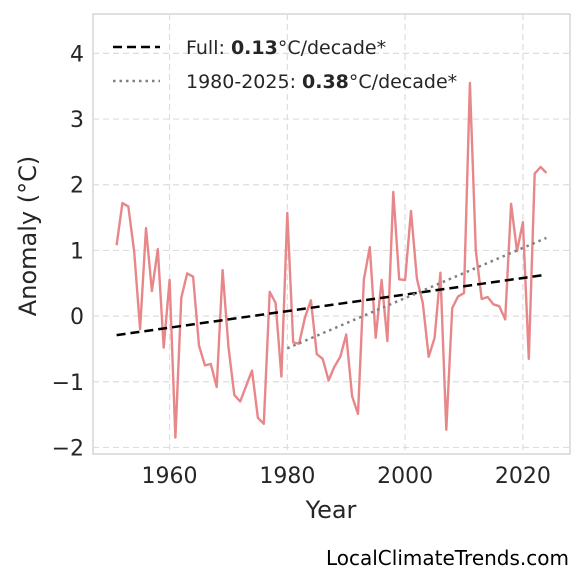  Describe the element at coordinates (170, 476) in the screenshot. I see `x-tick-label: 1960` at that location.